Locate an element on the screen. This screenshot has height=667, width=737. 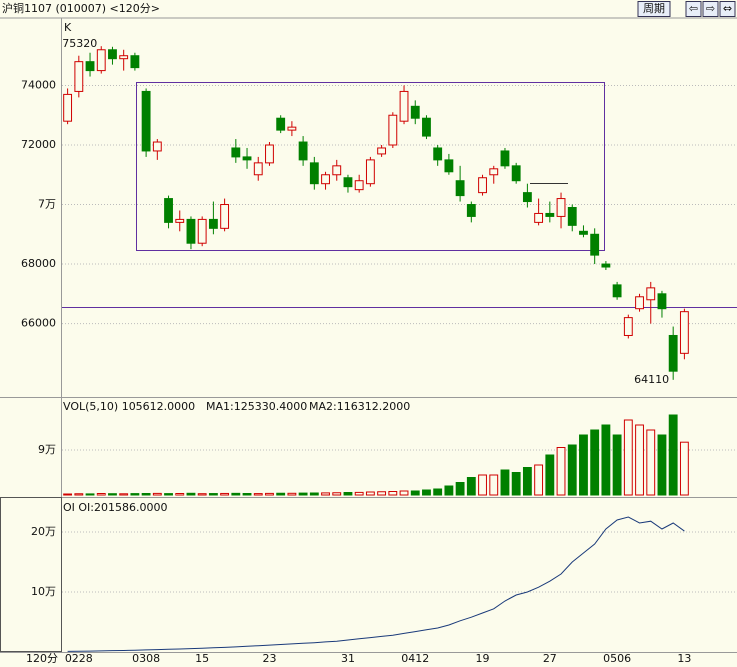
nav-label: ⇨ is located at coordinates (710, 8).